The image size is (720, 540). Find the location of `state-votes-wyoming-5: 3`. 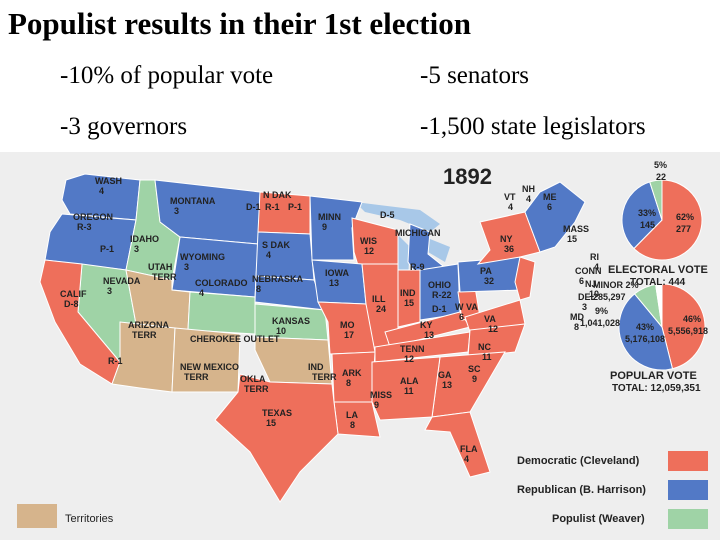

state-votes-wyoming-5: 3 is located at coordinates (186, 267).